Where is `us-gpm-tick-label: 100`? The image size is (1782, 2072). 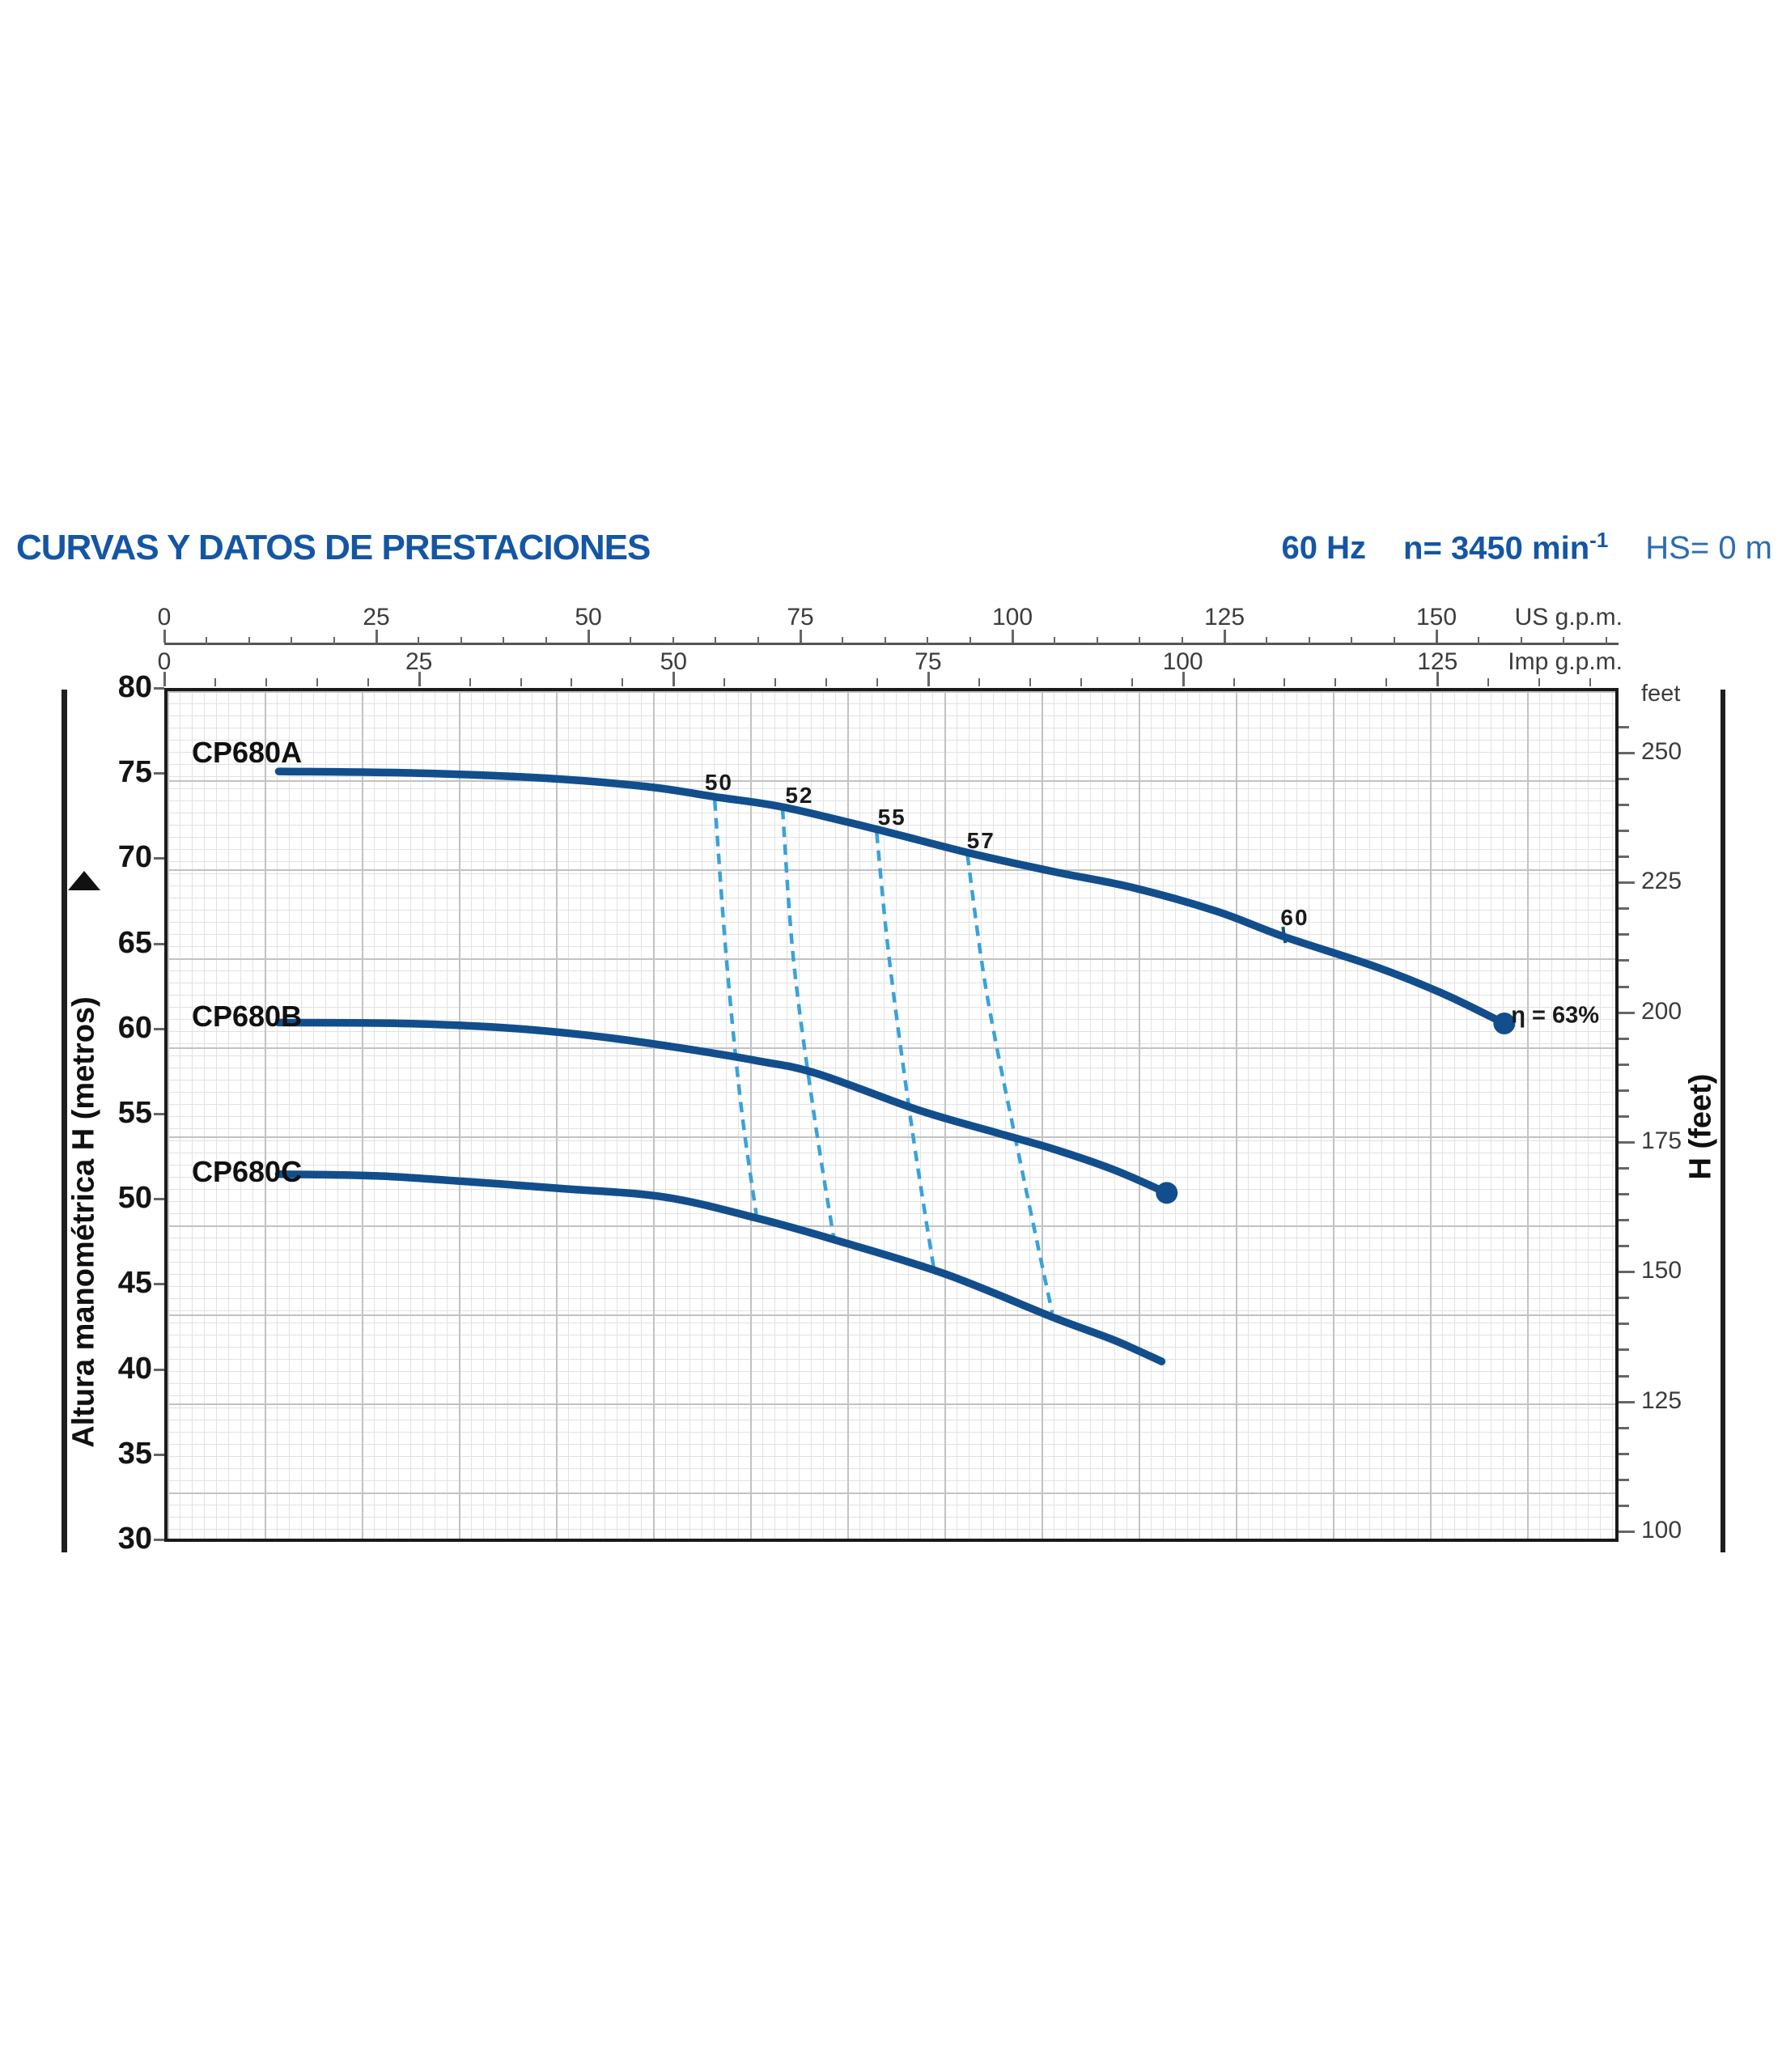
us-gpm-tick-label: 100 is located at coordinates (1012, 617).